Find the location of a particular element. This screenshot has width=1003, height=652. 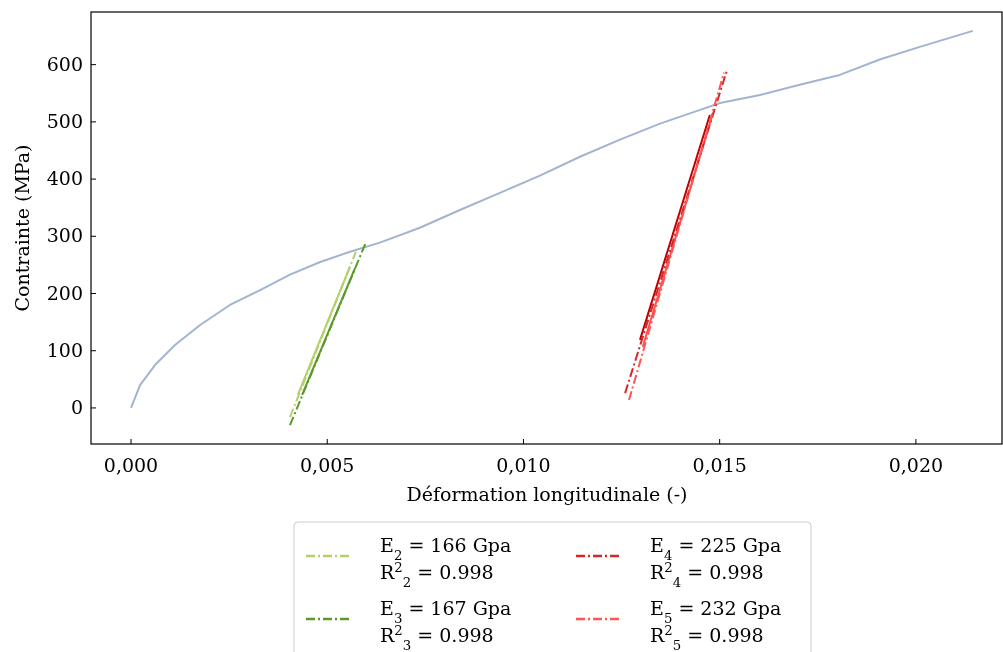

y-tick-label: 400 is located at coordinates (64, 178).